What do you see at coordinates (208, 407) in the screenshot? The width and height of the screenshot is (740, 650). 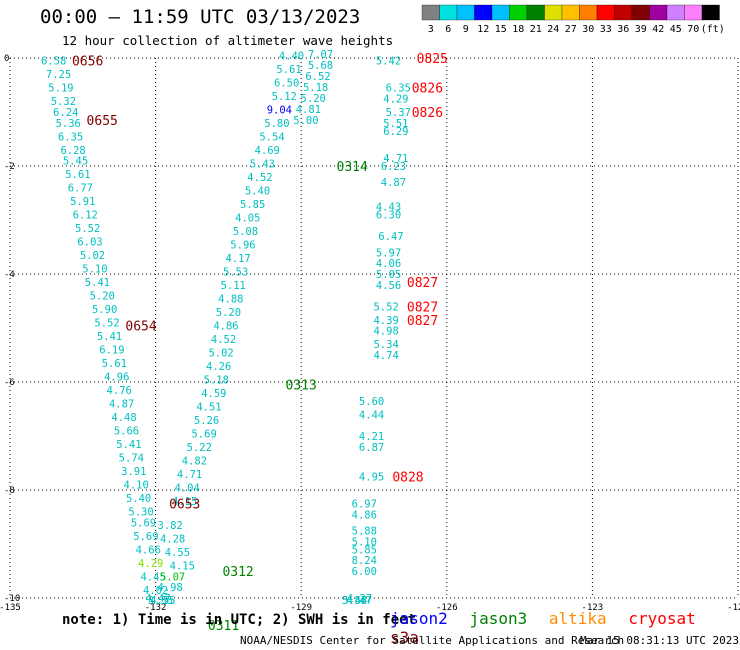 I see `wave-height-value: 4.51` at bounding box center [208, 407].